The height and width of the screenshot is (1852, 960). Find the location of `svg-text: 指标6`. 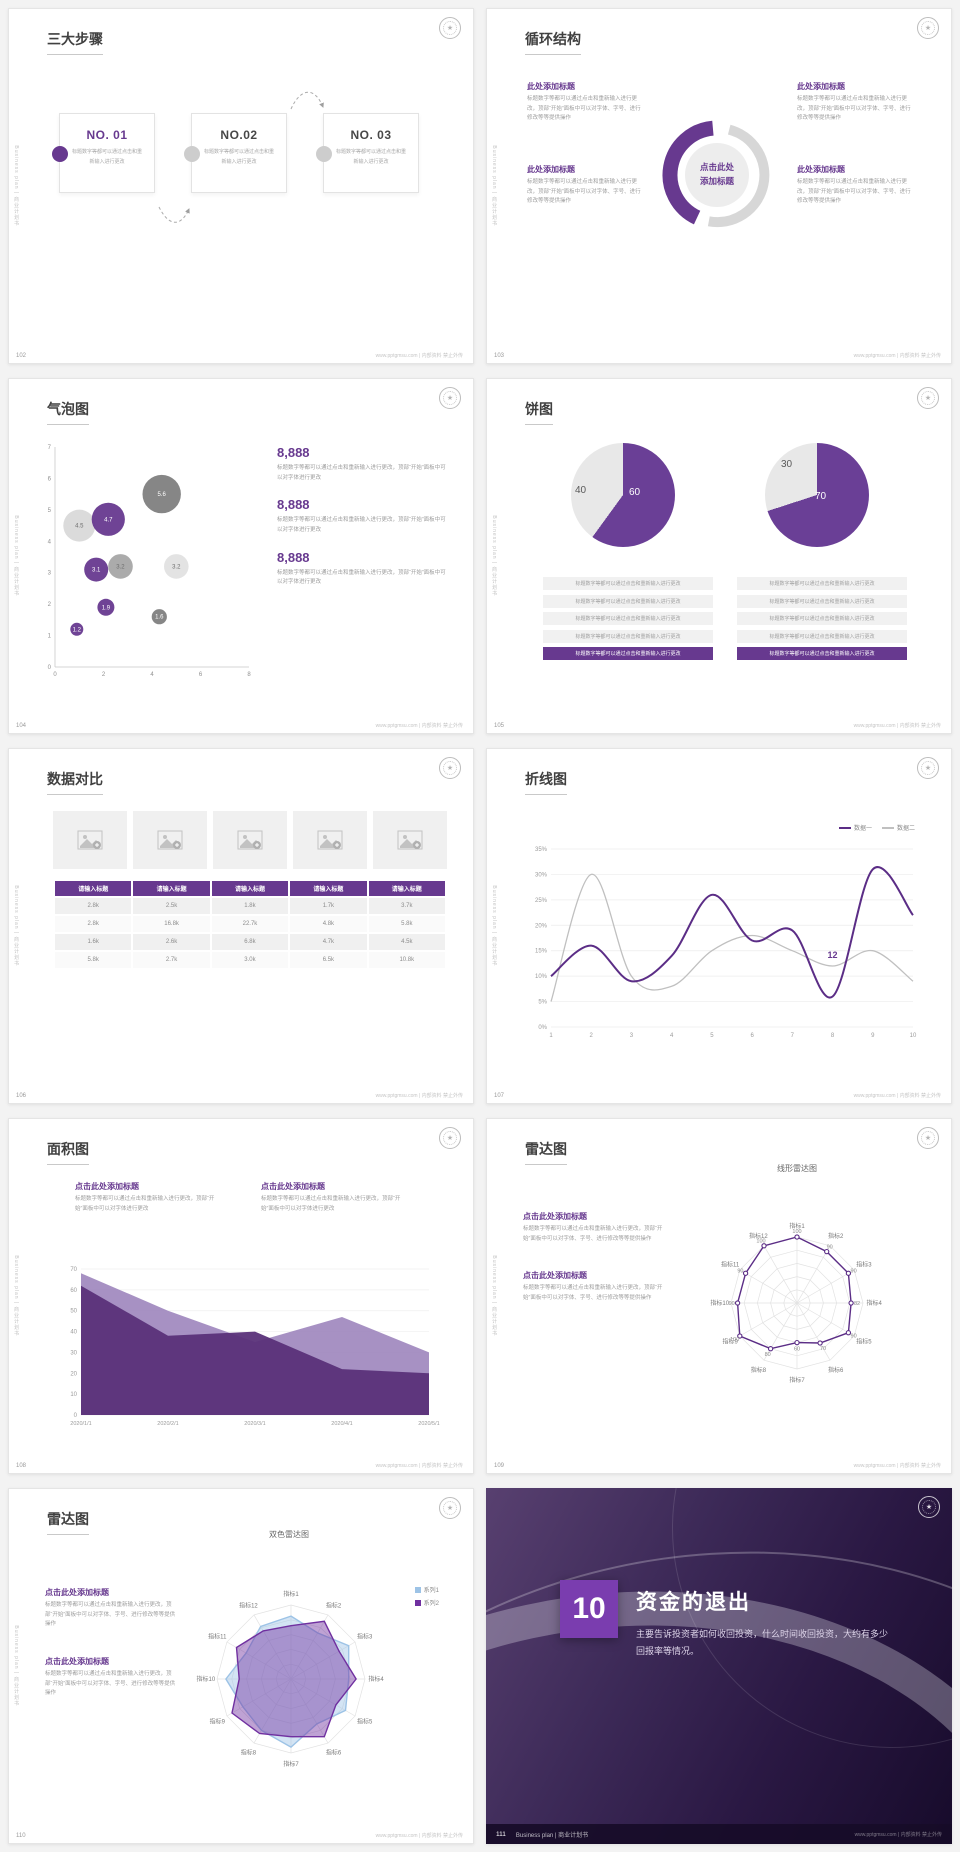

svg-text: 指标6 is located at coordinates (836, 1370).